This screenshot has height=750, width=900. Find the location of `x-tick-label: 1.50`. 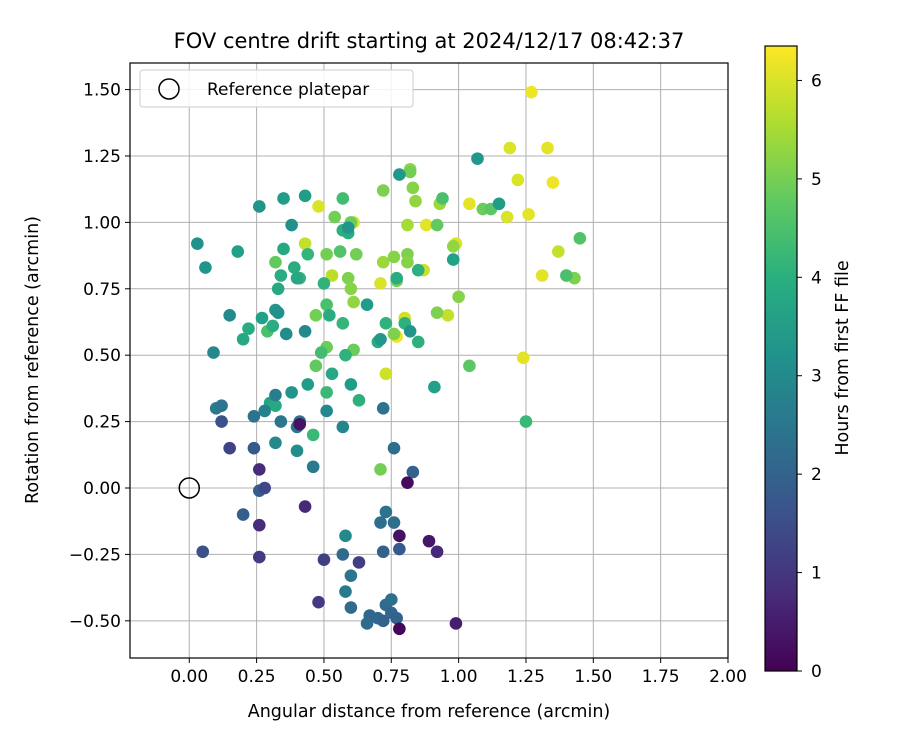

x-tick-label: 1.50 is located at coordinates (593, 677).